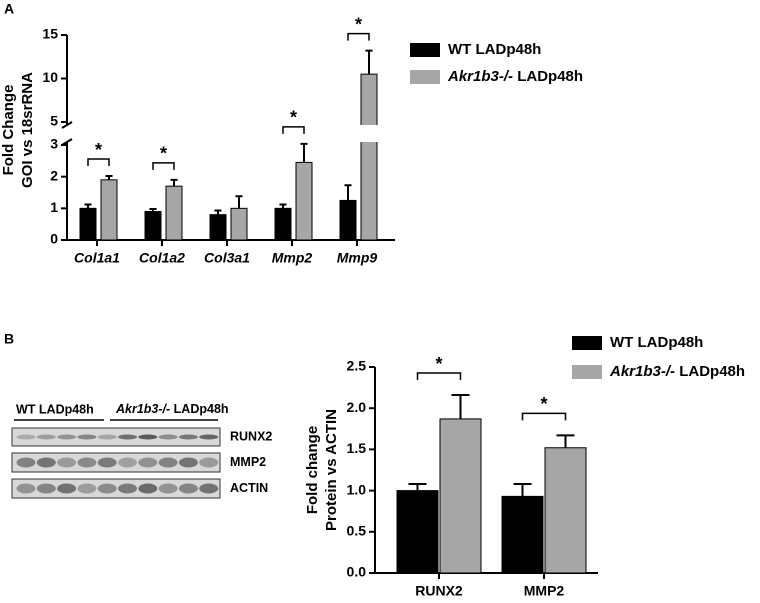  What do you see at coordinates (249, 488) in the screenshot?
I see `blot-band-label: ACTIN` at bounding box center [249, 488].